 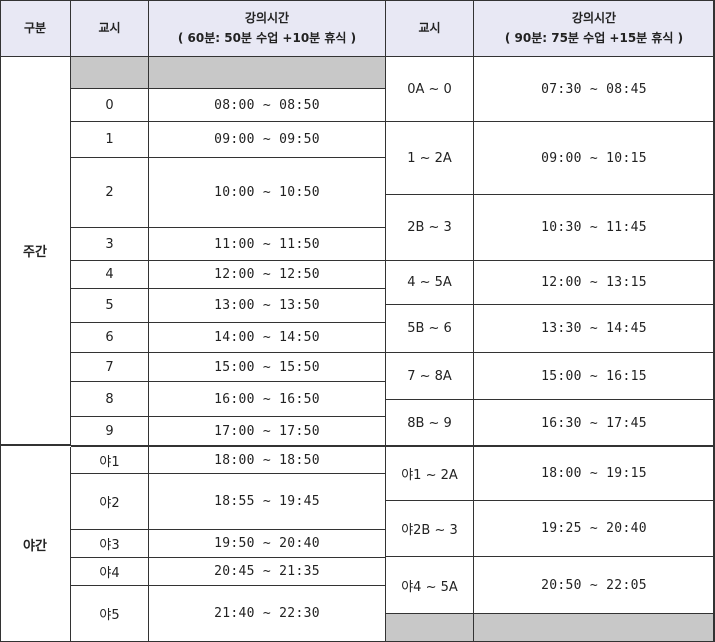 I want to click on header-section-label: 구분, so click(x=35, y=28).